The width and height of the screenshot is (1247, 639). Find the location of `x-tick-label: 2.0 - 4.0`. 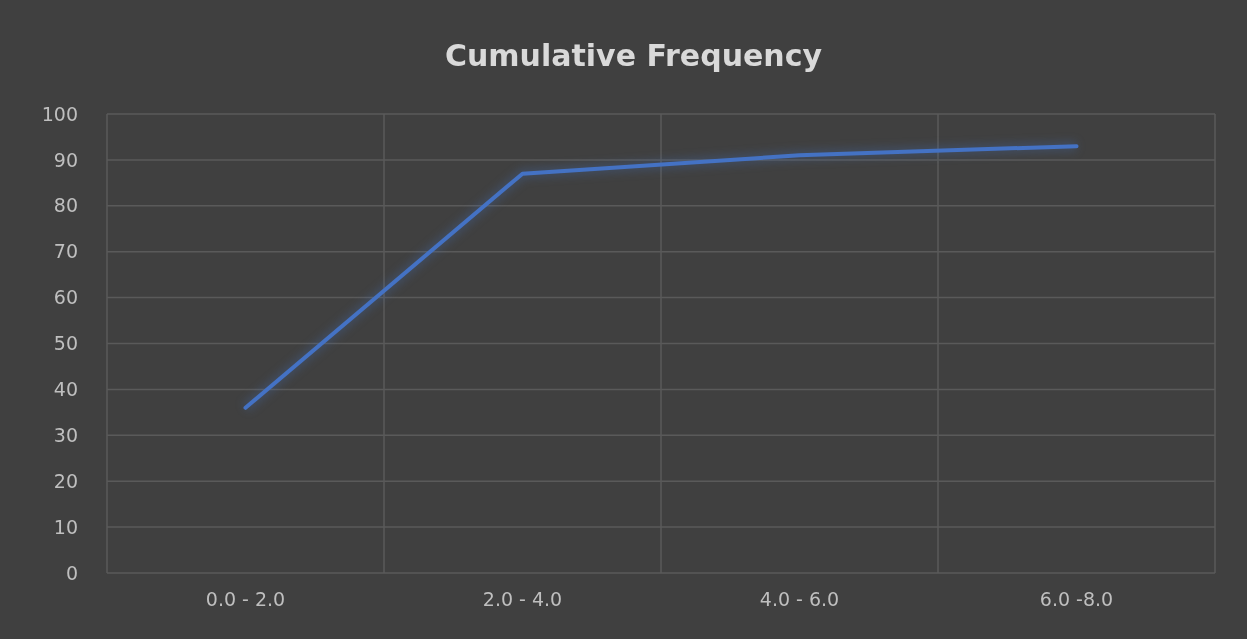

x-tick-label: 2.0 - 4.0 is located at coordinates (522, 599).